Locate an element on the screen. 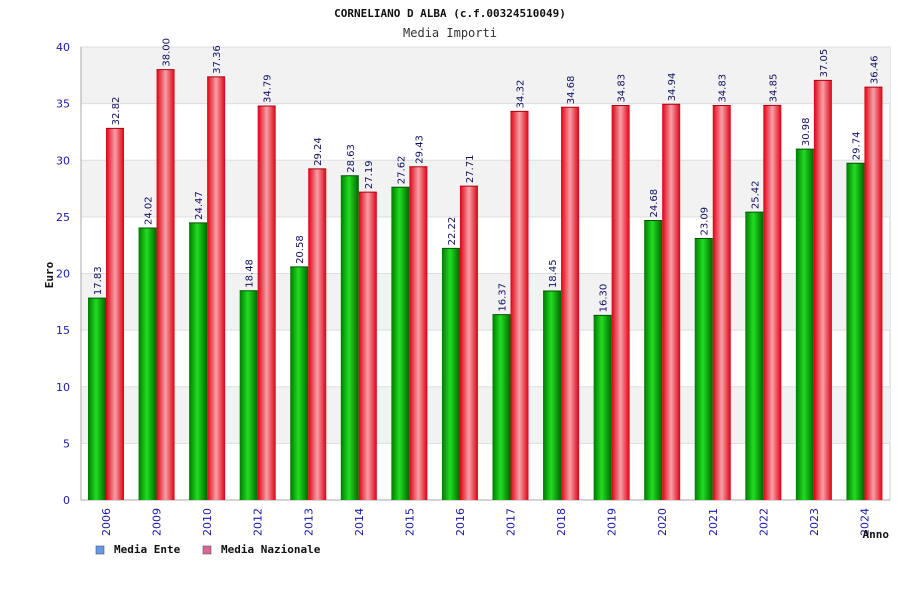 The height and width of the screenshot is (600, 900). x-tick-label: 2015 is located at coordinates (409, 522).